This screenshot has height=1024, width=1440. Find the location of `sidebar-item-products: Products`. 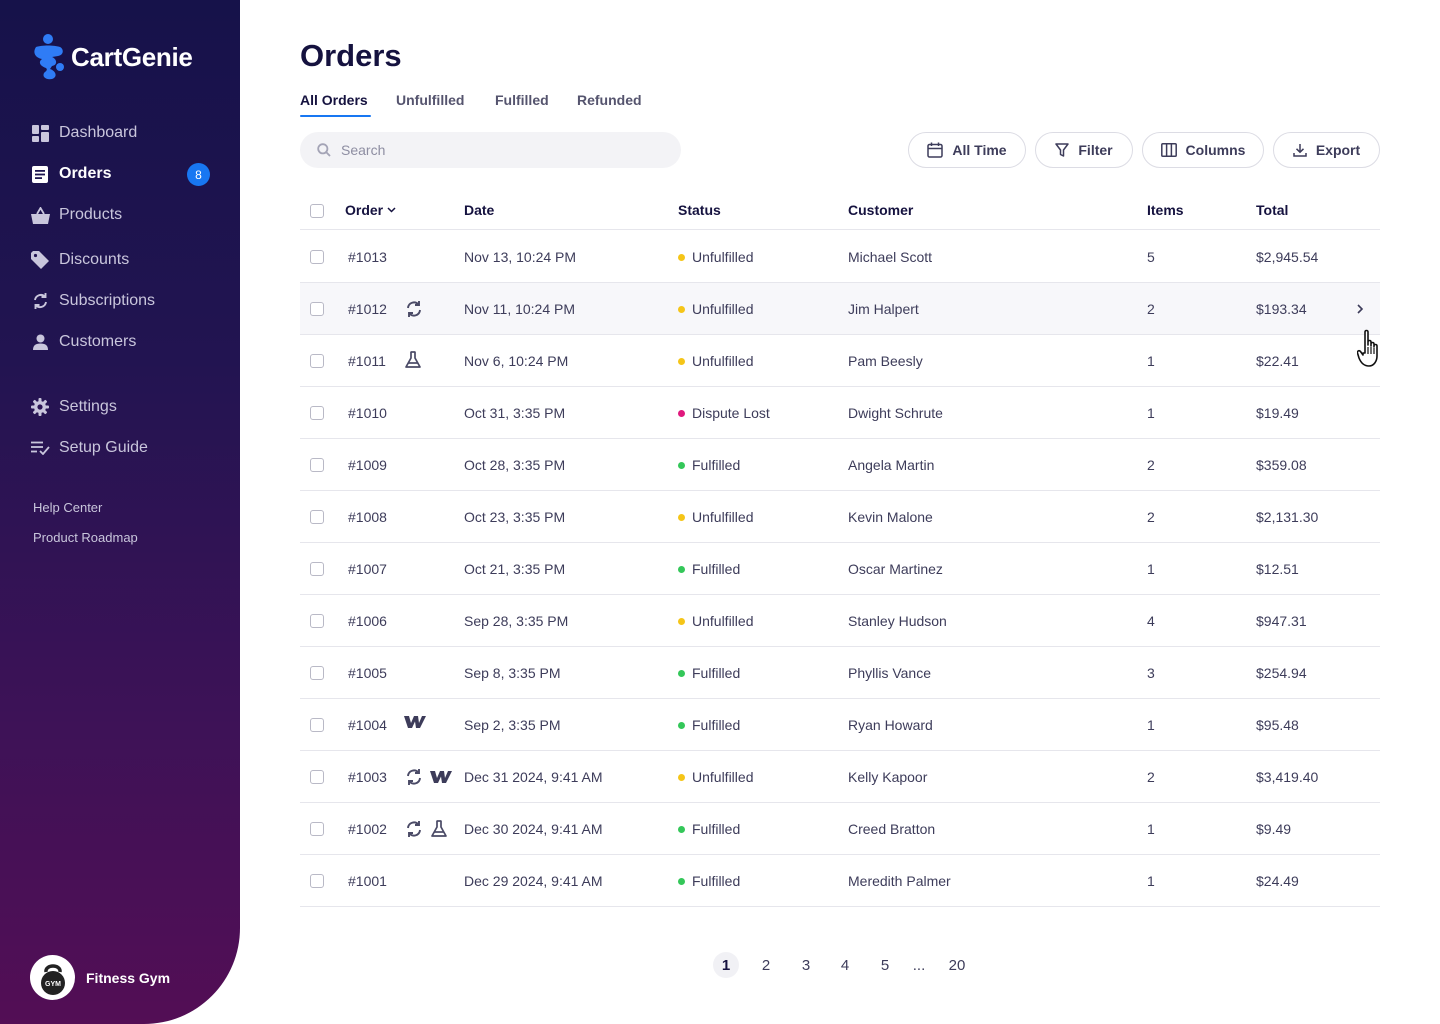

sidebar-item-products: Products is located at coordinates (120, 215).